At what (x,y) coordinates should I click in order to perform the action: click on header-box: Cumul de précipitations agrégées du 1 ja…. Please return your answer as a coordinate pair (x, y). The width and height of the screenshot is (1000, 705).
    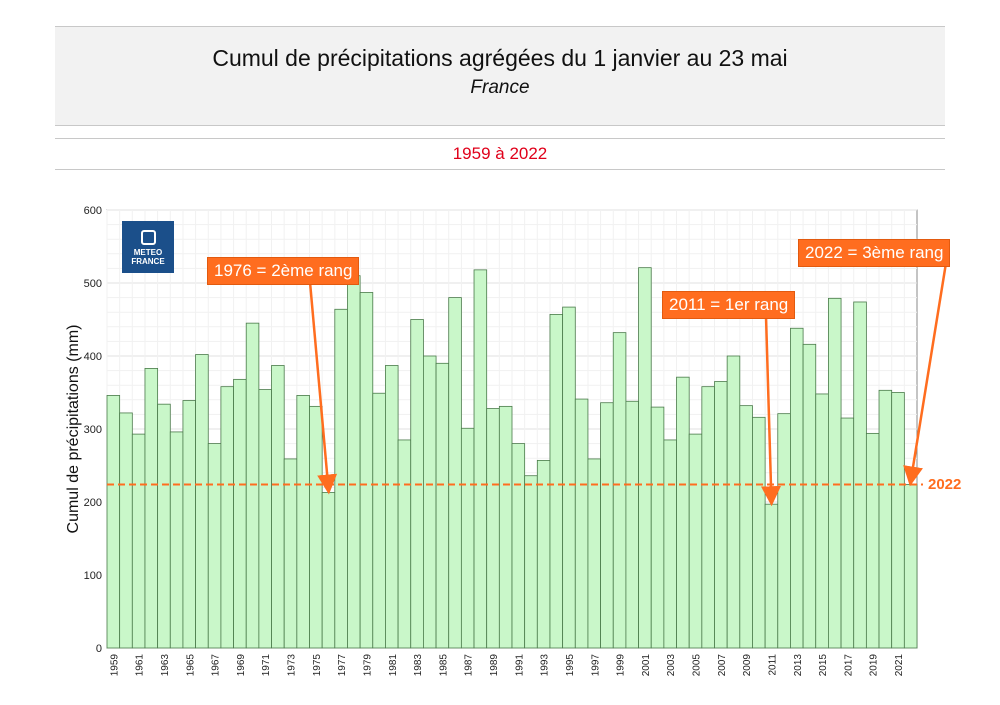
    Looking at the image, I should click on (500, 76).